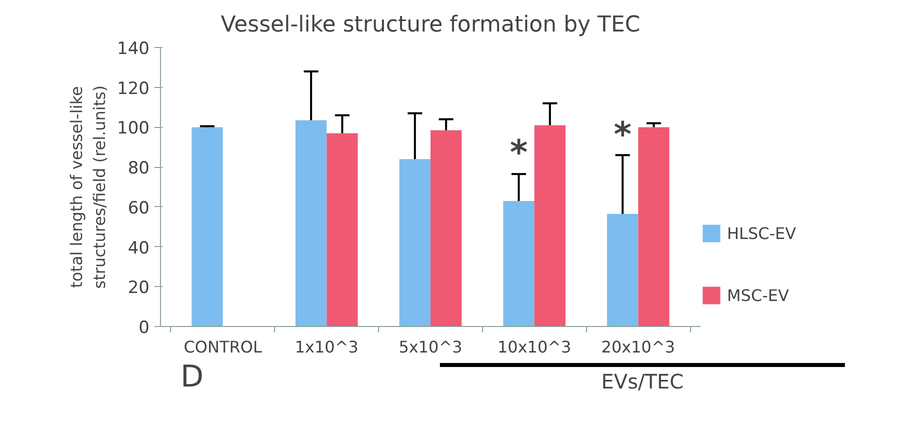  I want to click on y-tick-label: 40, so click(139, 248).